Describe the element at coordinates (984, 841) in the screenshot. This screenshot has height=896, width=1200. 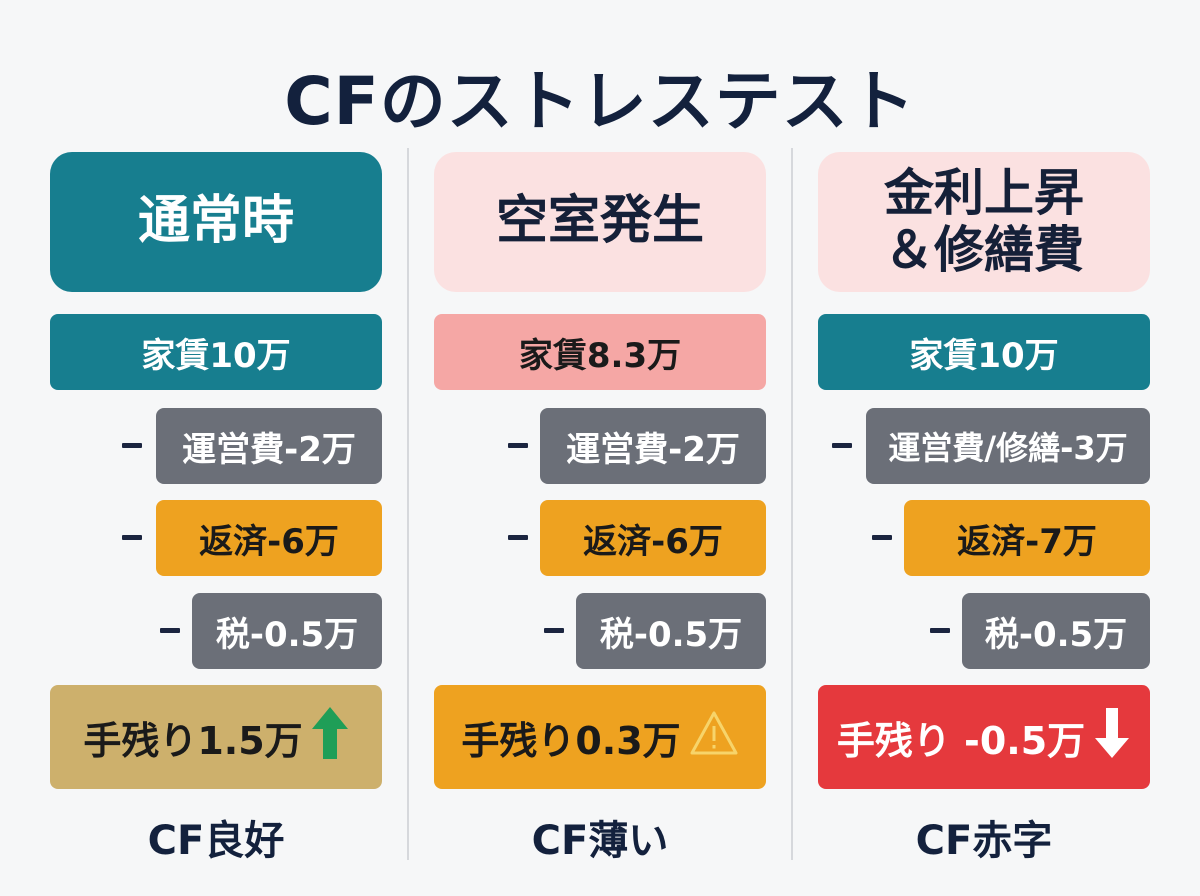
I see `verdict-label: CF赤字` at that location.